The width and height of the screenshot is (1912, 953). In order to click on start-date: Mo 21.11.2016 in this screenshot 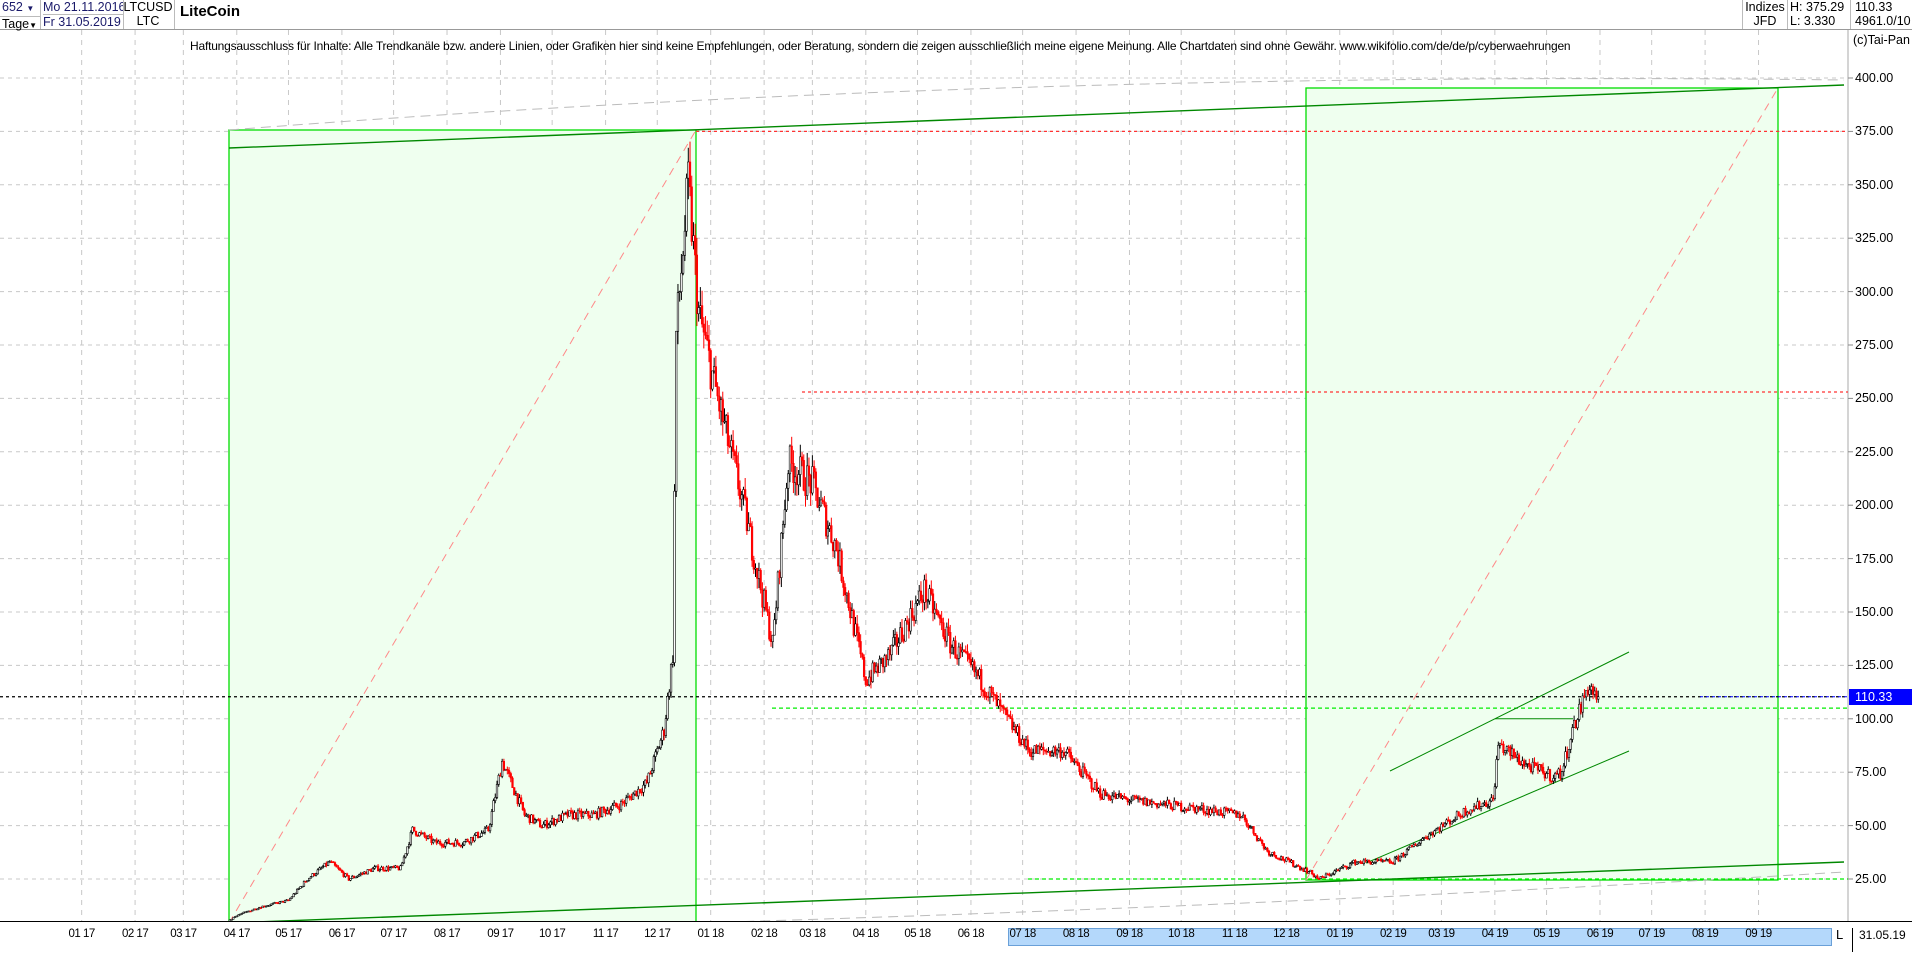, I will do `click(83, 7)`.